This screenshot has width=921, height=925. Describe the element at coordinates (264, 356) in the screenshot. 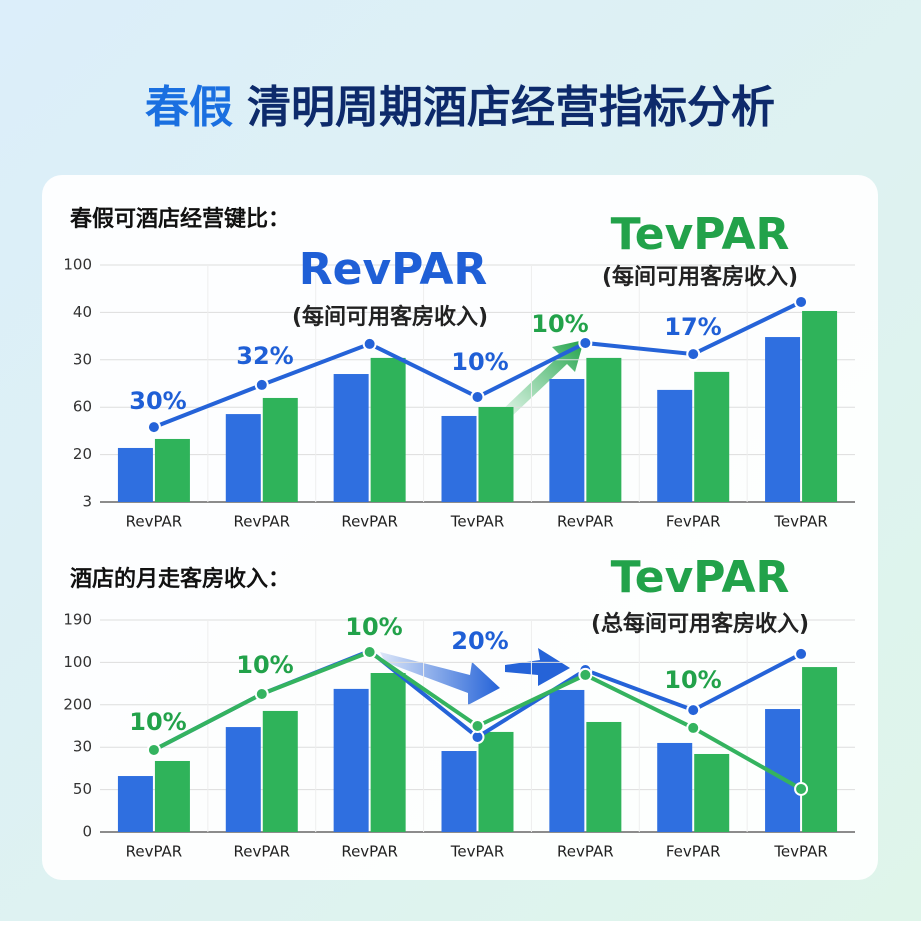

I see `growth-label: 32%` at that location.